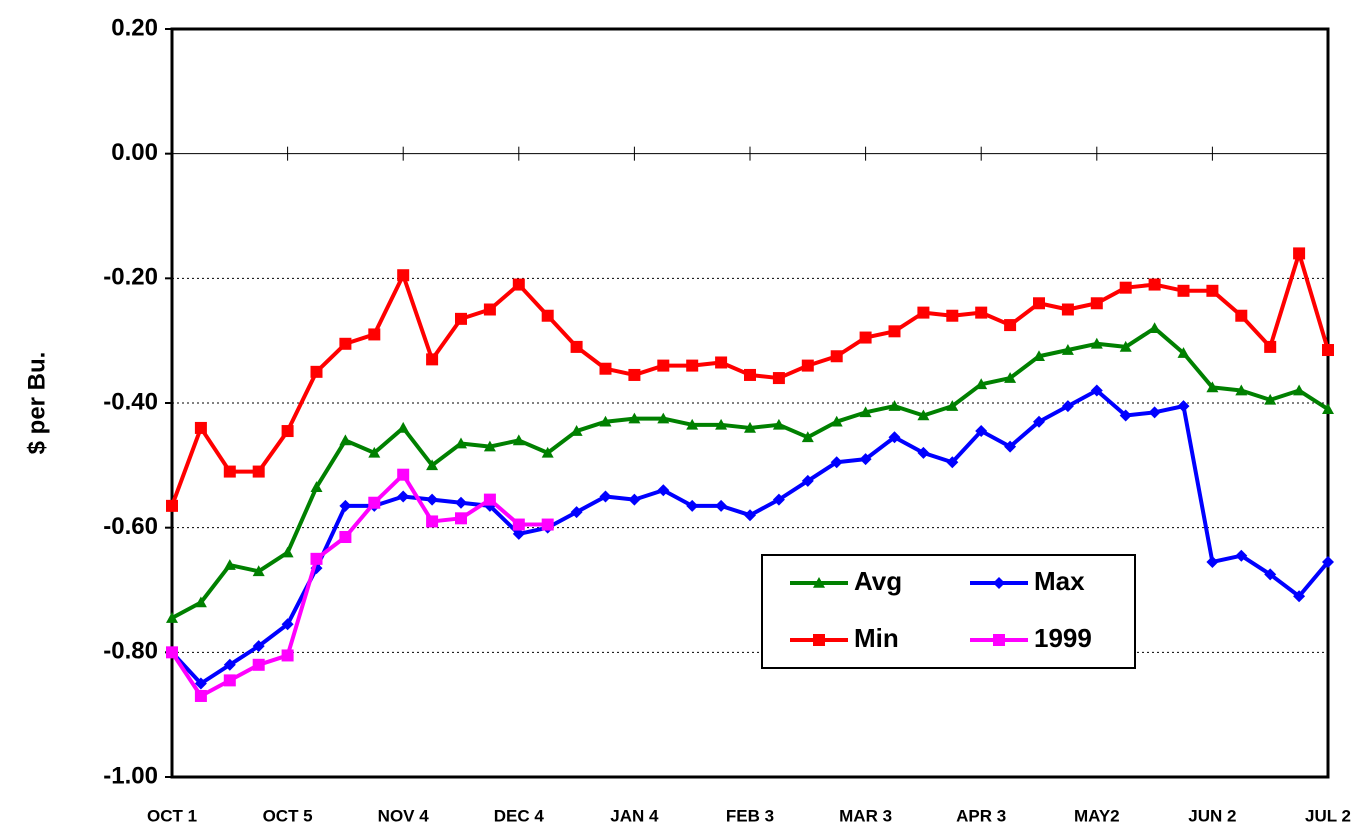 The width and height of the screenshot is (1366, 831). I want to click on y-tick-label: 0.20, so click(134, 27).